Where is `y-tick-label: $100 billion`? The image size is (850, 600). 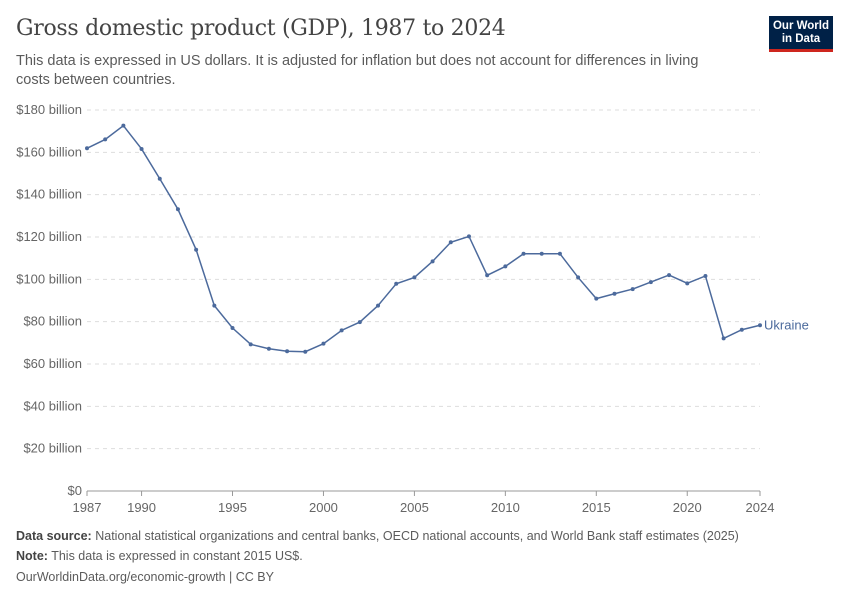 y-tick-label: $100 billion is located at coordinates (49, 278).